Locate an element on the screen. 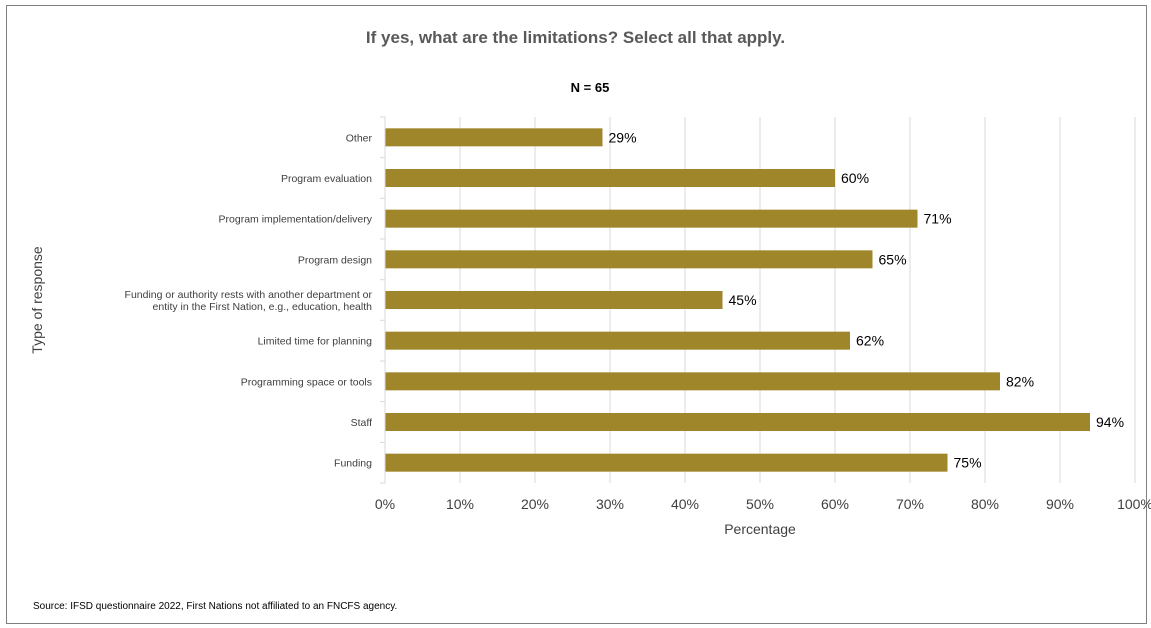 This screenshot has height=628, width=1151. x-tick-label: 80% is located at coordinates (985, 504).